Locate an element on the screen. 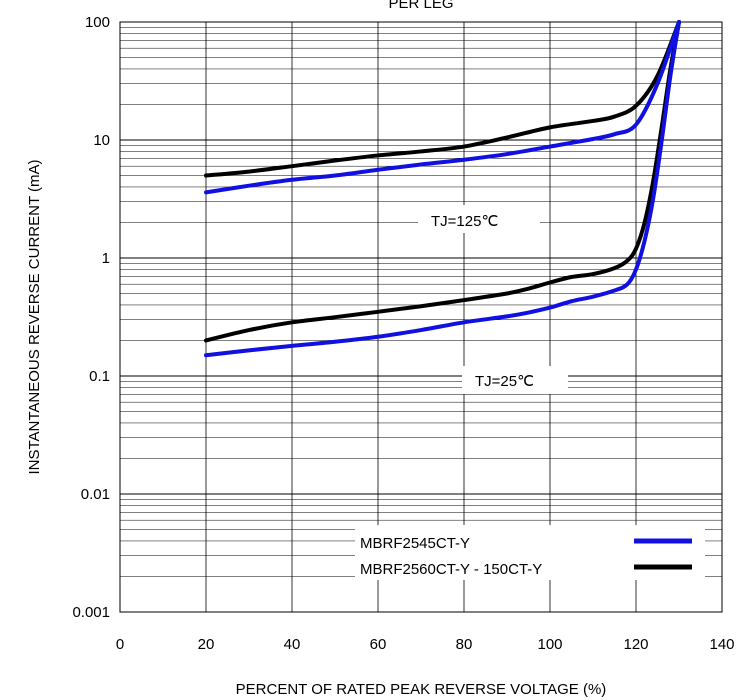  y-tick-label: 10 is located at coordinates (101, 140).